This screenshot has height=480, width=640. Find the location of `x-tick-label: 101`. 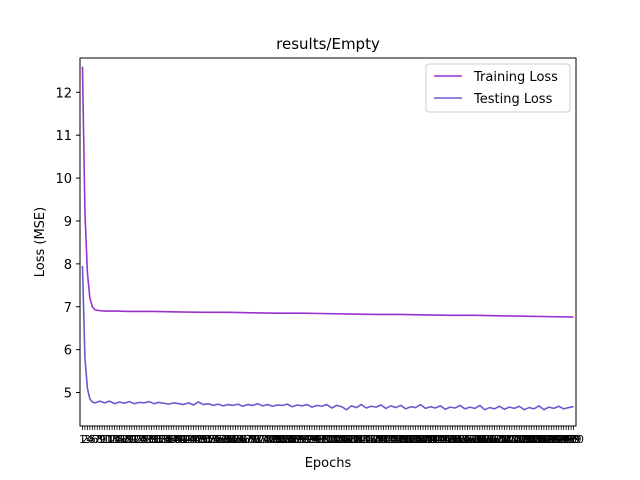

x-tick-label: 101 is located at coordinates (329, 439).